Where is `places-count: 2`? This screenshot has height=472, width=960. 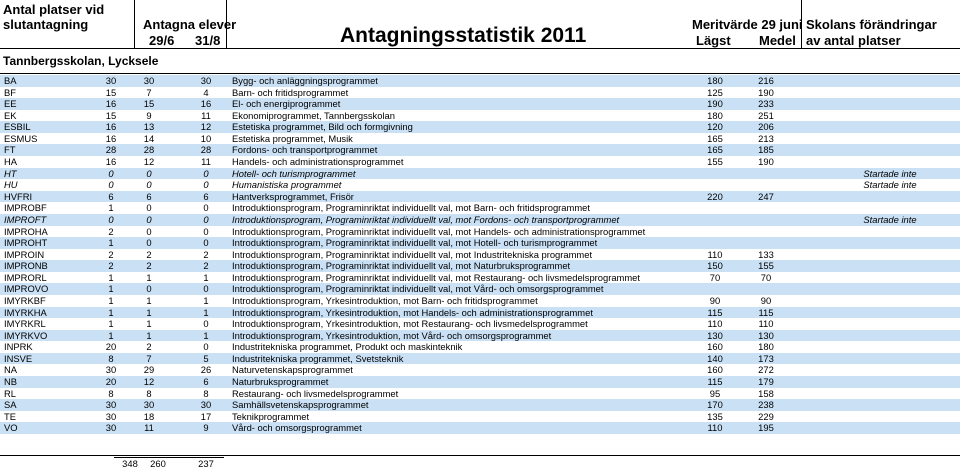 places-count: 2 is located at coordinates (111, 254).